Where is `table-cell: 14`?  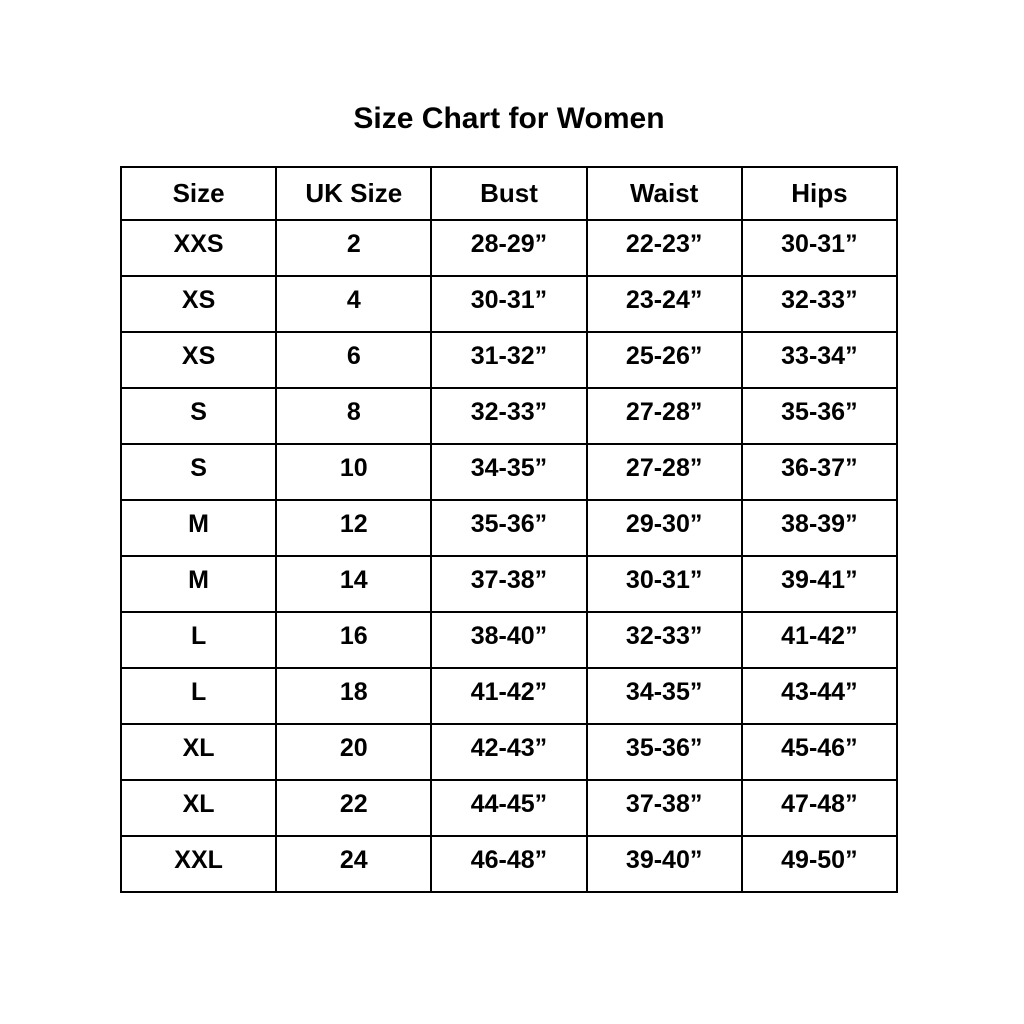 table-cell: 14 is located at coordinates (354, 584).